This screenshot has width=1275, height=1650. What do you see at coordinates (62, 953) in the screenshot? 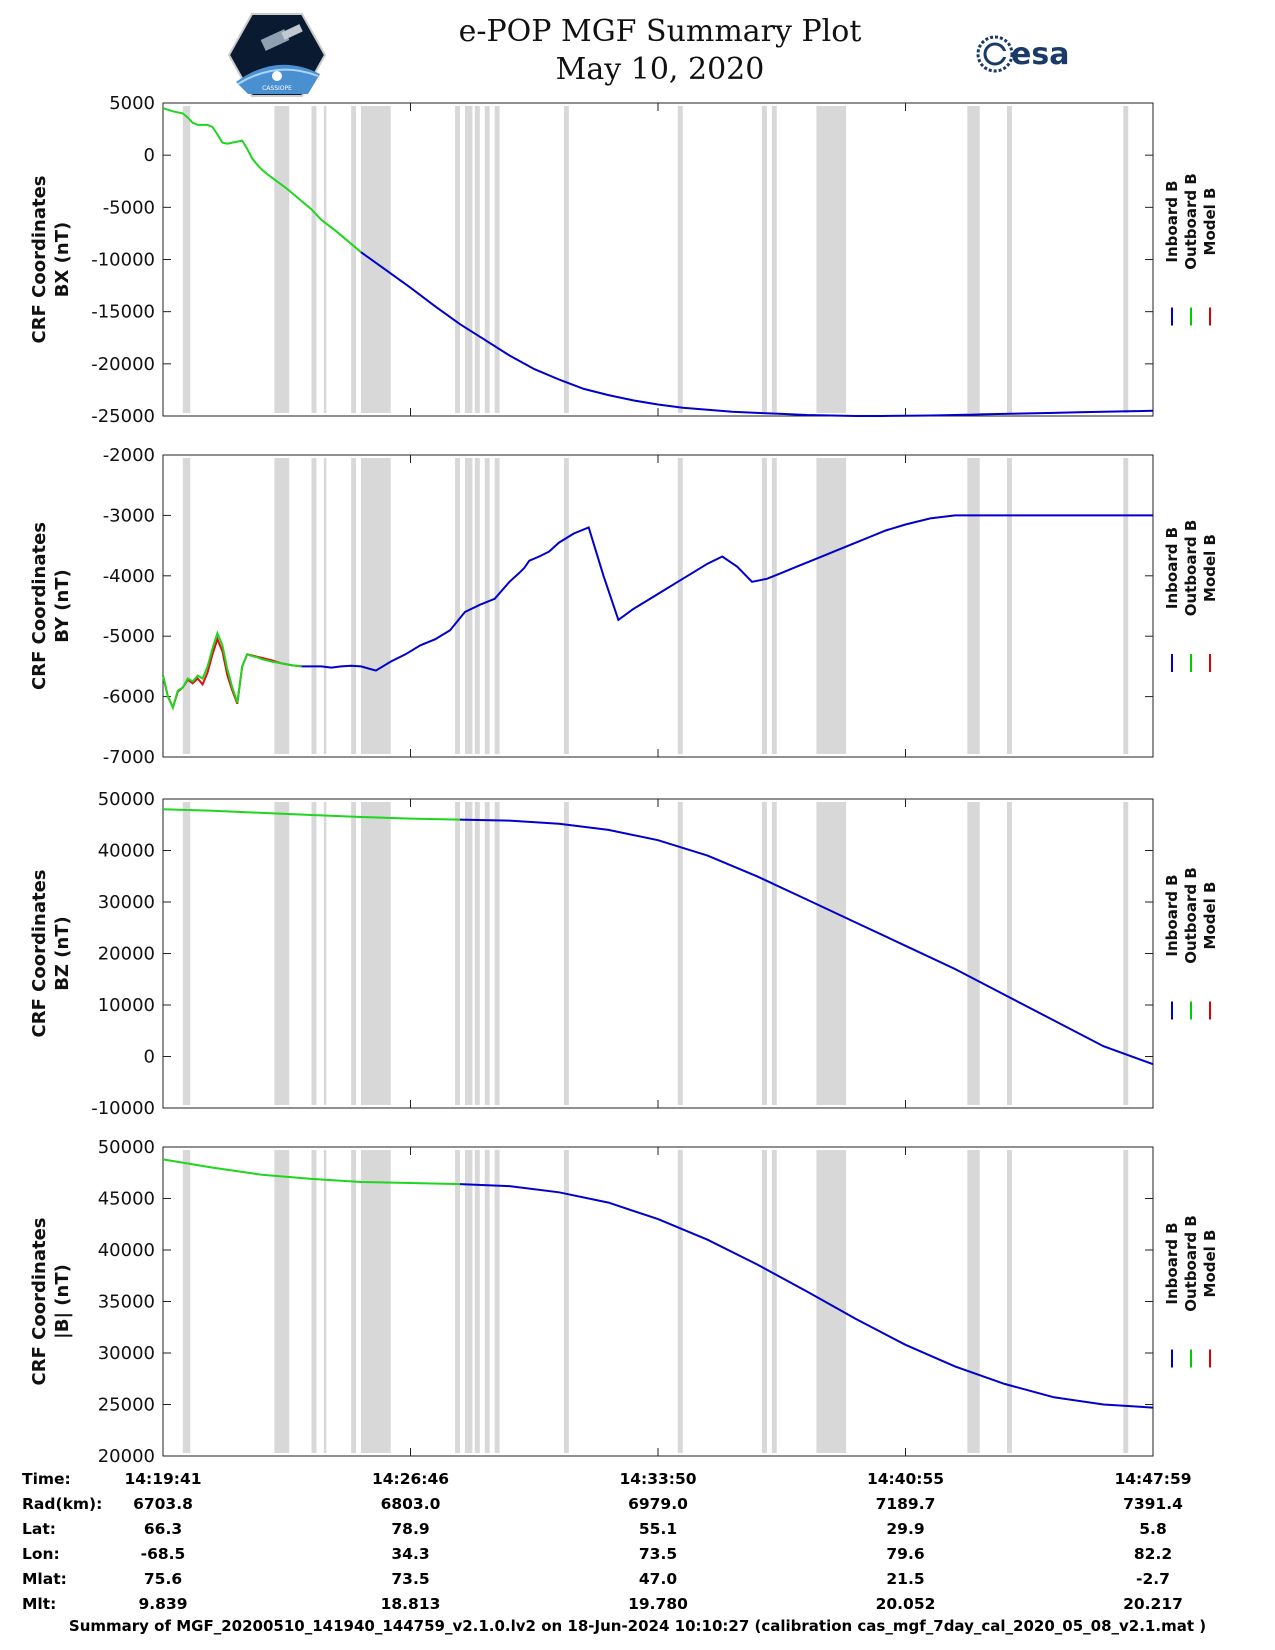
I see `y-axis-label-line2: BZ (nT)` at bounding box center [62, 953].